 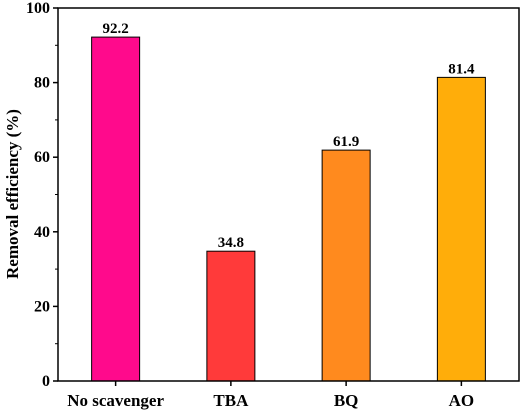 What do you see at coordinates (46, 381) in the screenshot?
I see `y-tick-label-0: 0` at bounding box center [46, 381].